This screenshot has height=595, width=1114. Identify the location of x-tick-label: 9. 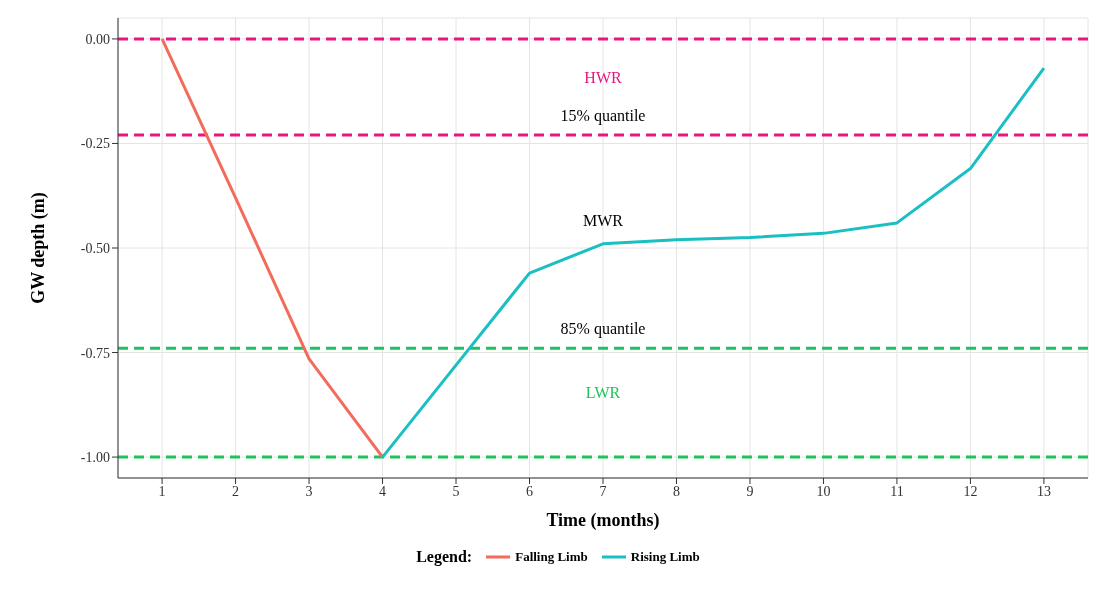
(750, 491).